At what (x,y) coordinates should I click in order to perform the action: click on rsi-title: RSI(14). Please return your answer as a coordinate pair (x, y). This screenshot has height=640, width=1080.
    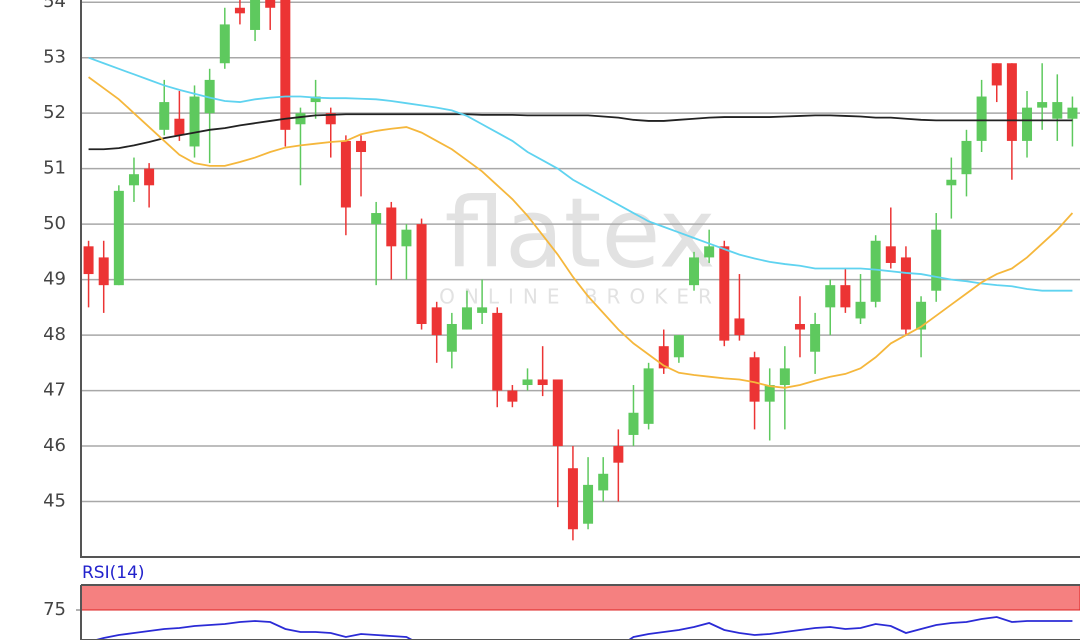
    Looking at the image, I should click on (113, 573).